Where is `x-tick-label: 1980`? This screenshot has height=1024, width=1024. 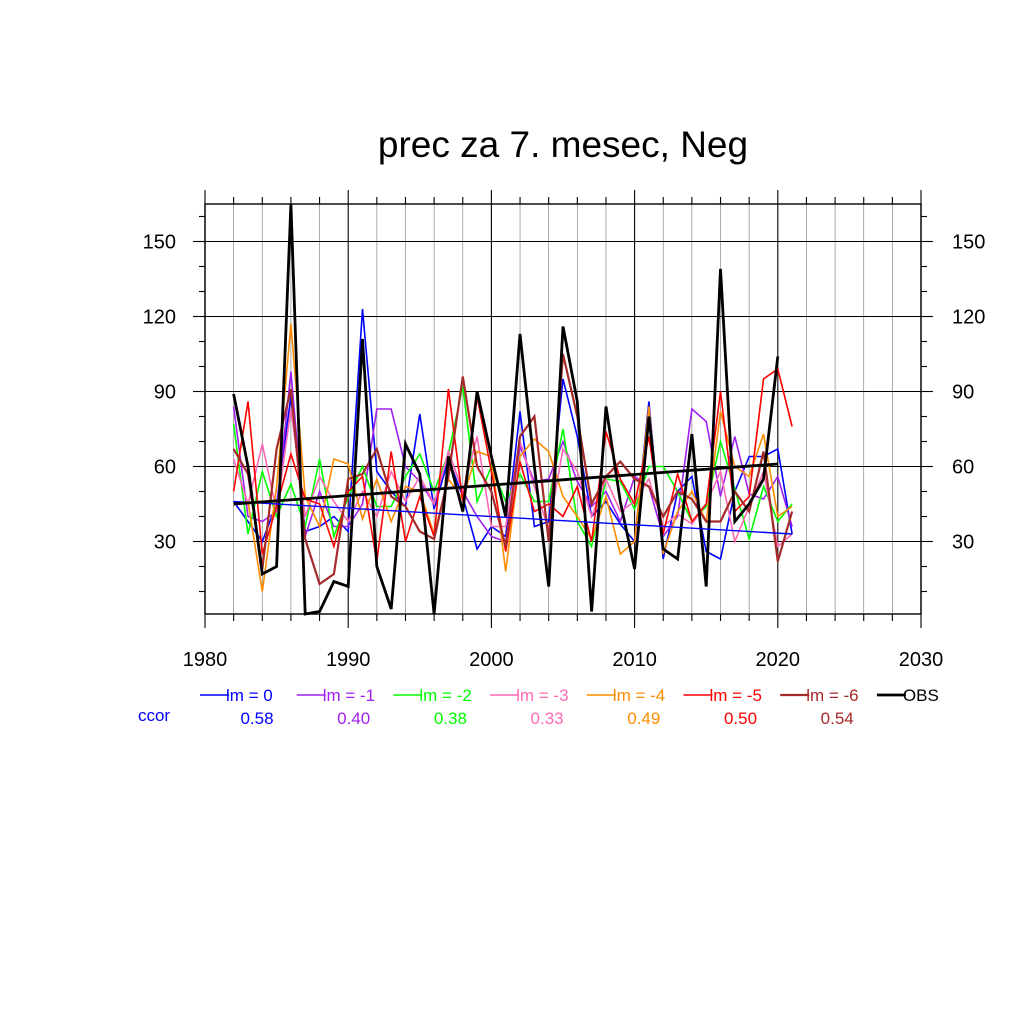 x-tick-label: 1980 is located at coordinates (205, 660).